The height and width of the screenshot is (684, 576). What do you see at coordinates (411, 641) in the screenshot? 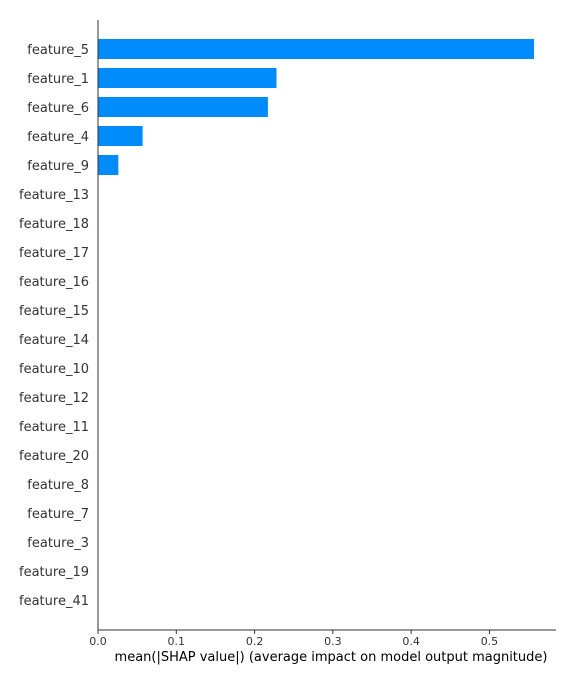
I see `x-tick-label: 0.4` at bounding box center [411, 641].